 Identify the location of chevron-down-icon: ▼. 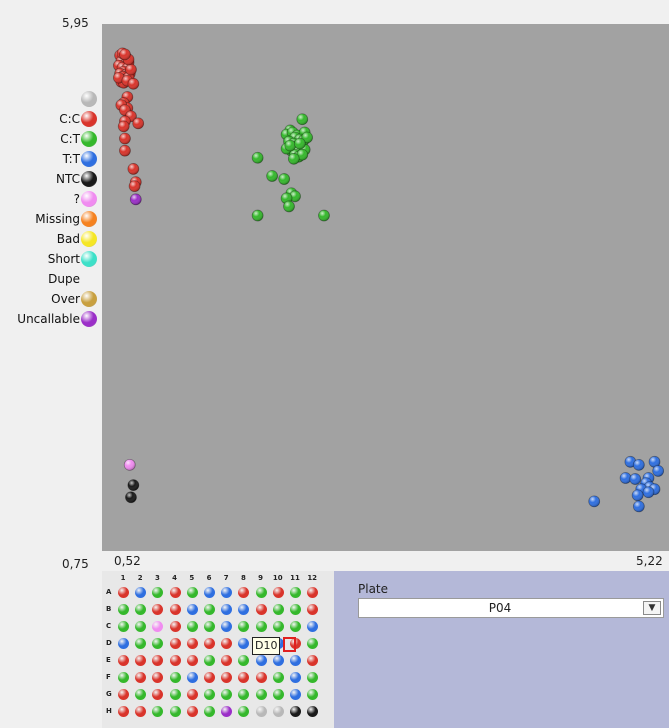
(652, 608).